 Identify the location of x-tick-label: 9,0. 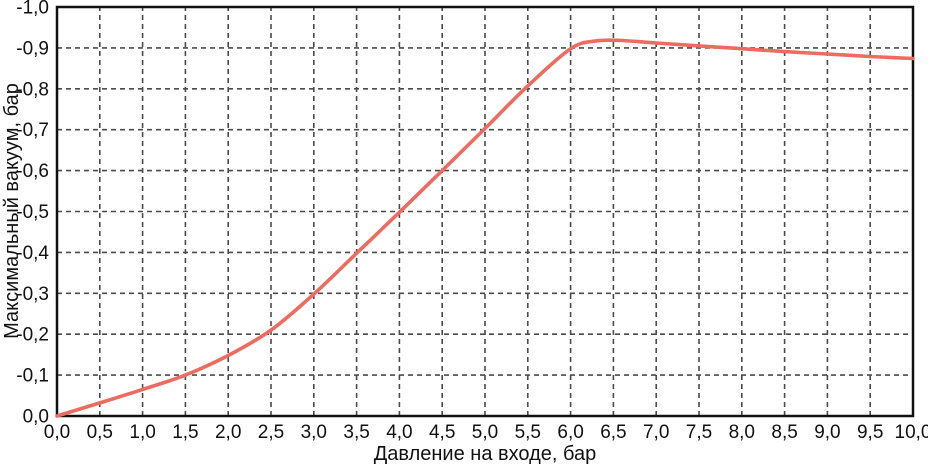
(827, 432).